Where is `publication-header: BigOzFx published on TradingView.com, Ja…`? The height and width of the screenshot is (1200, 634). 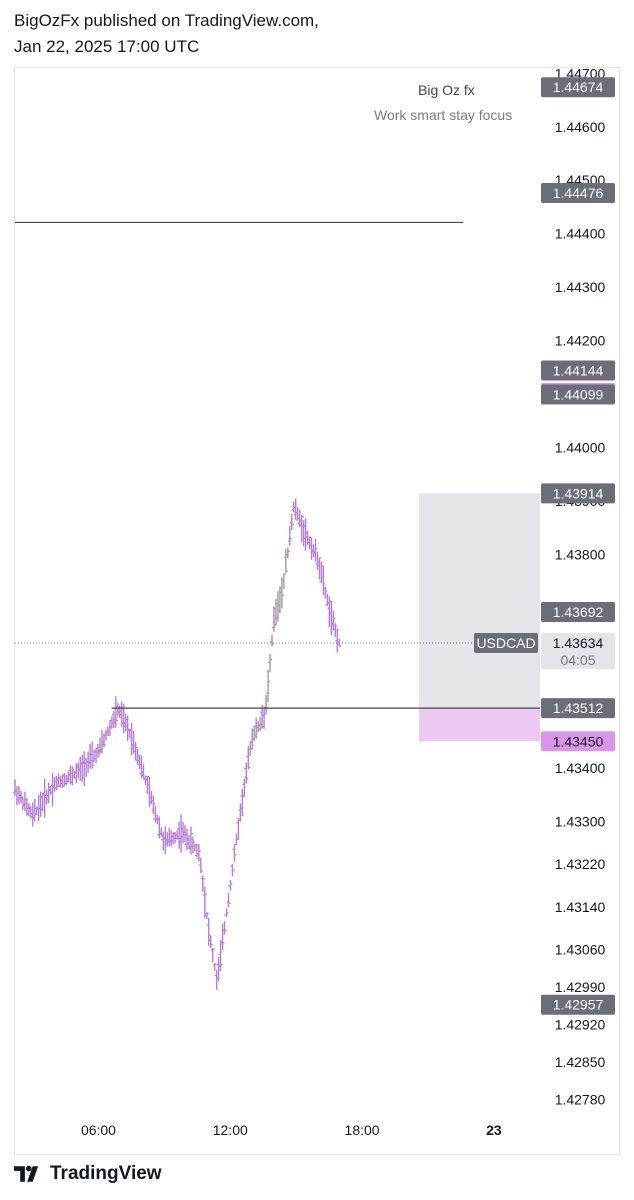
publication-header: BigOzFx published on TradingView.com, Ja… is located at coordinates (166, 34).